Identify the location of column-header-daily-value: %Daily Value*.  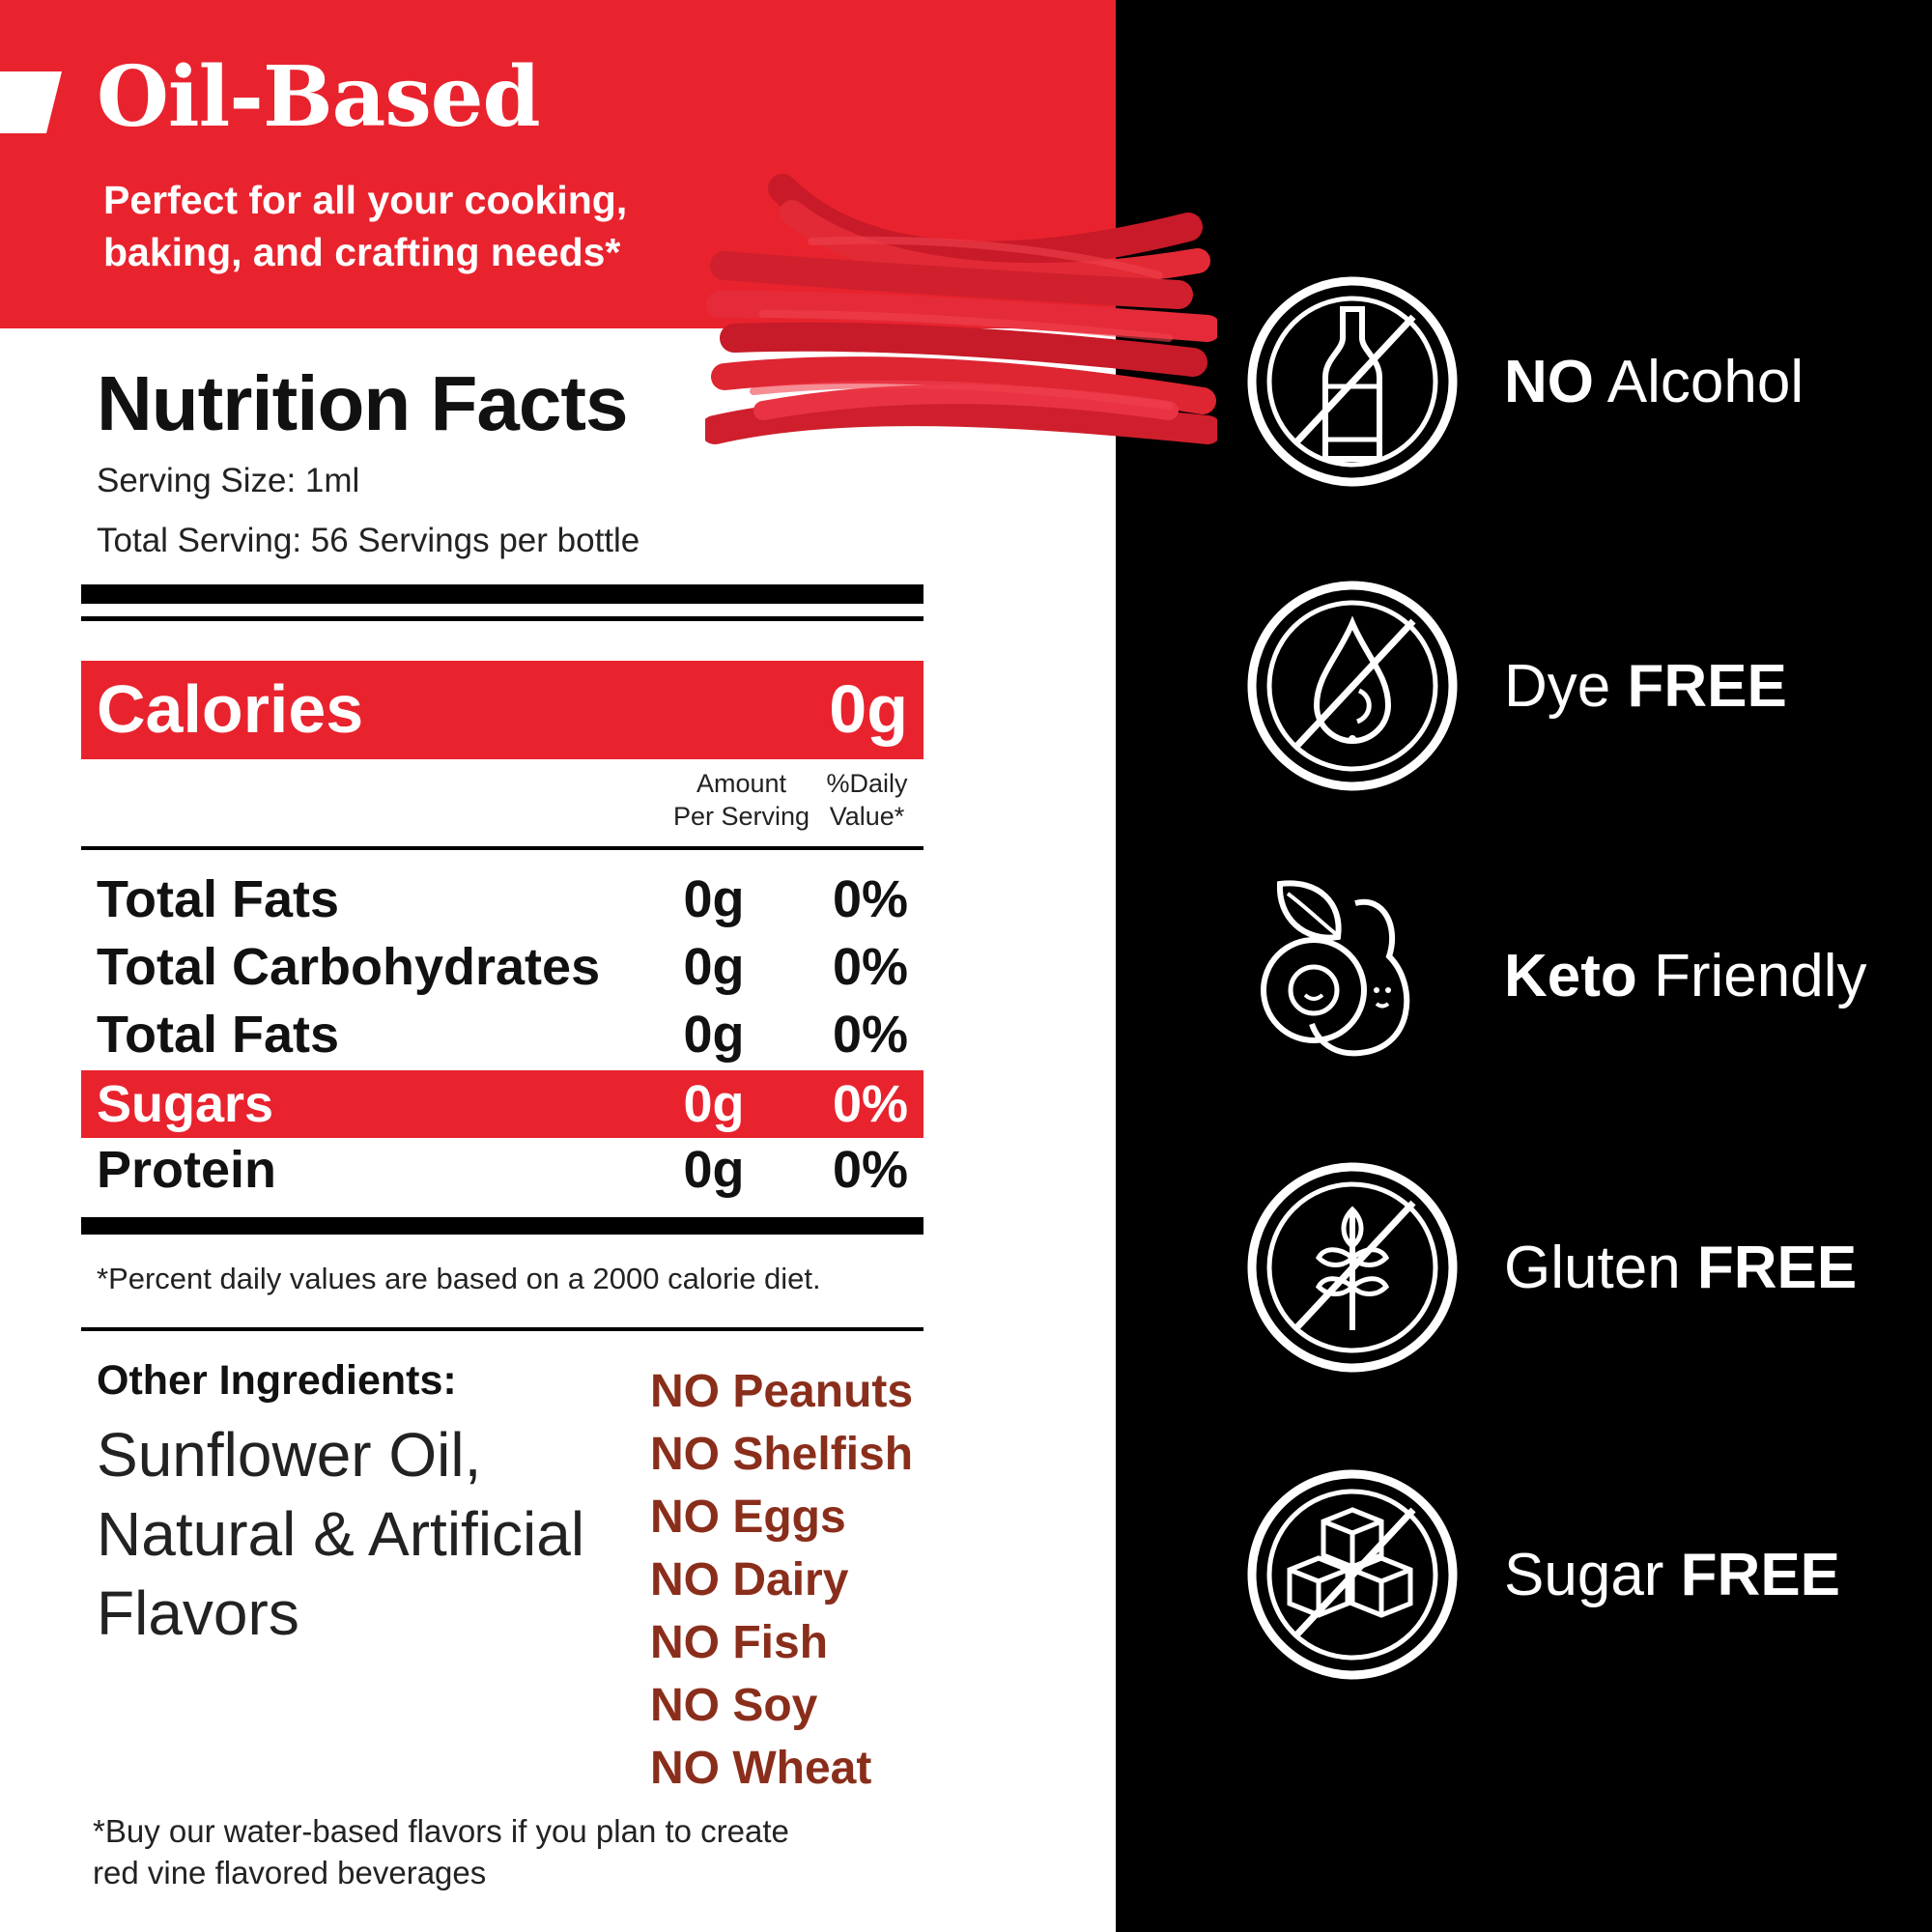
(867, 800).